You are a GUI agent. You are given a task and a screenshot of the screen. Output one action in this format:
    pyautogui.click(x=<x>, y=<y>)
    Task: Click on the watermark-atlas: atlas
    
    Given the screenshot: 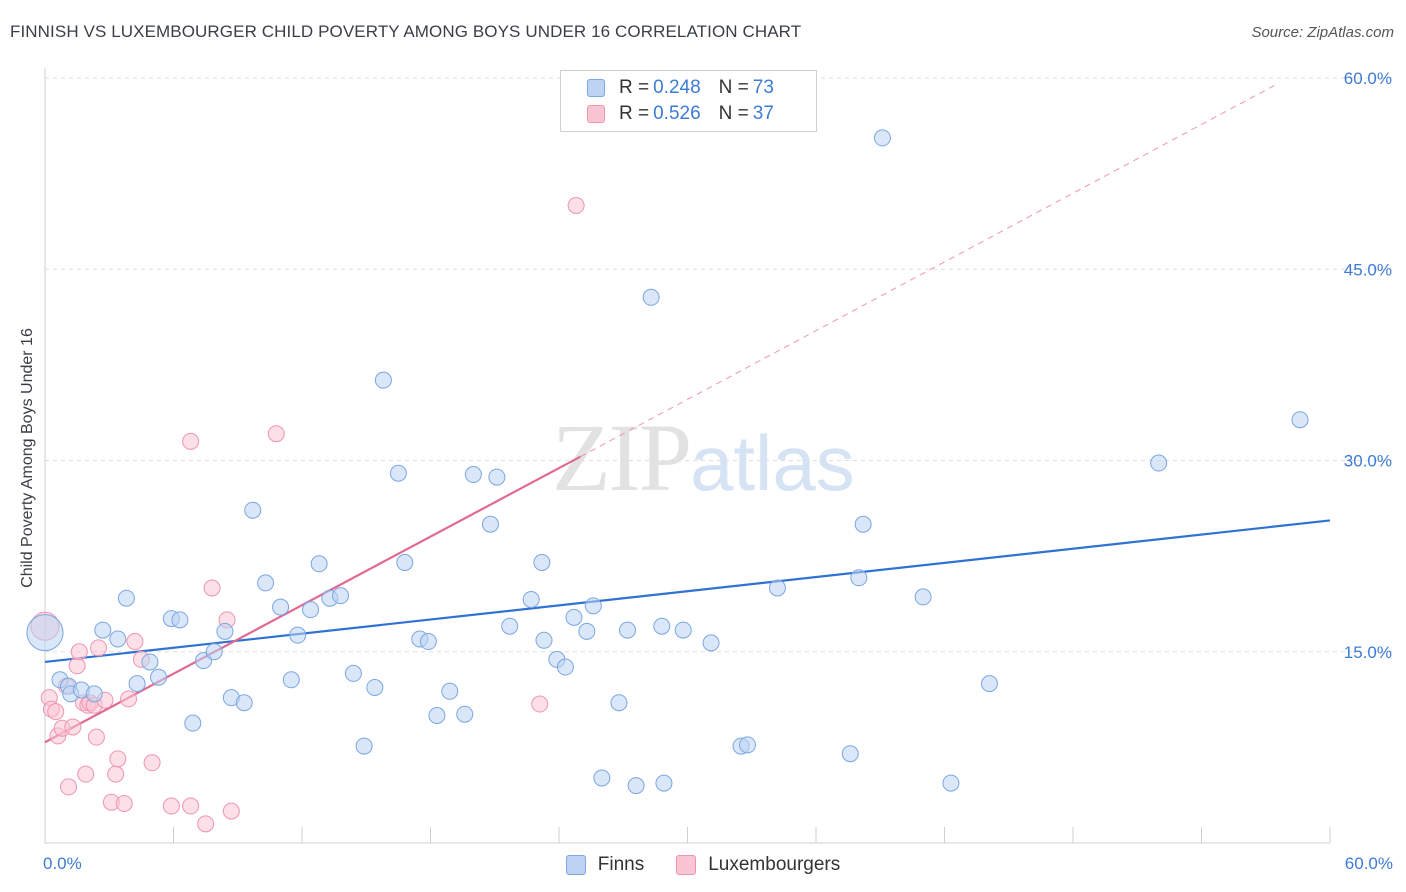 What is the action you would take?
    pyautogui.click(x=772, y=463)
    